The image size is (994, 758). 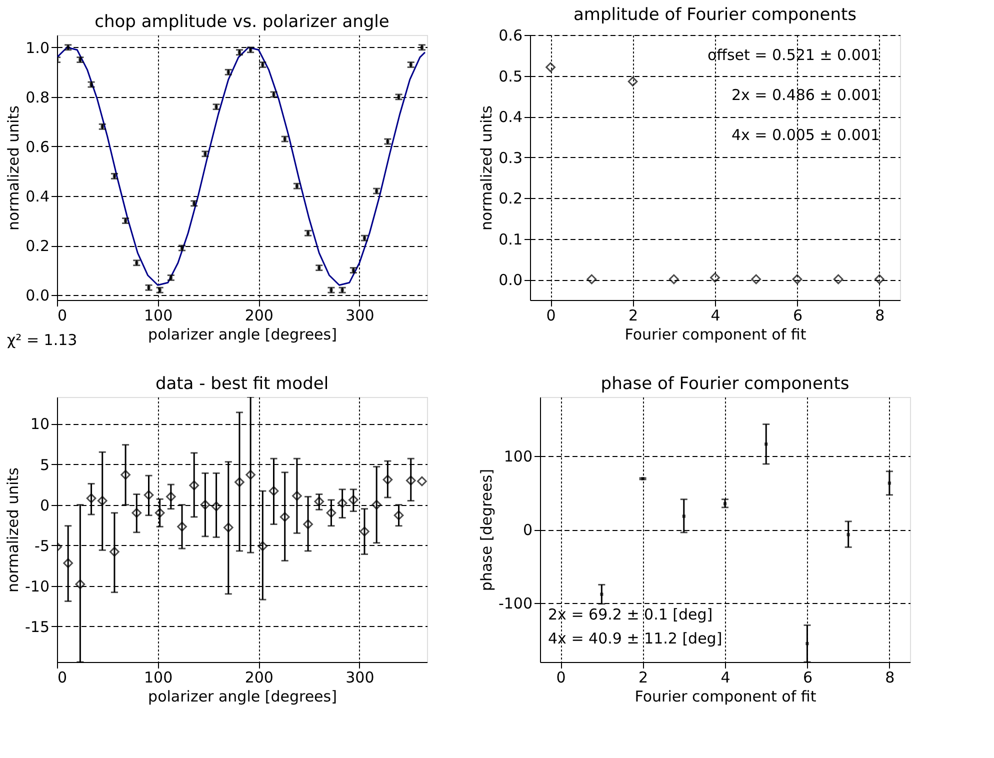 What do you see at coordinates (715, 15) in the screenshot?
I see `chart-title: amplitude of Fourier components` at bounding box center [715, 15].